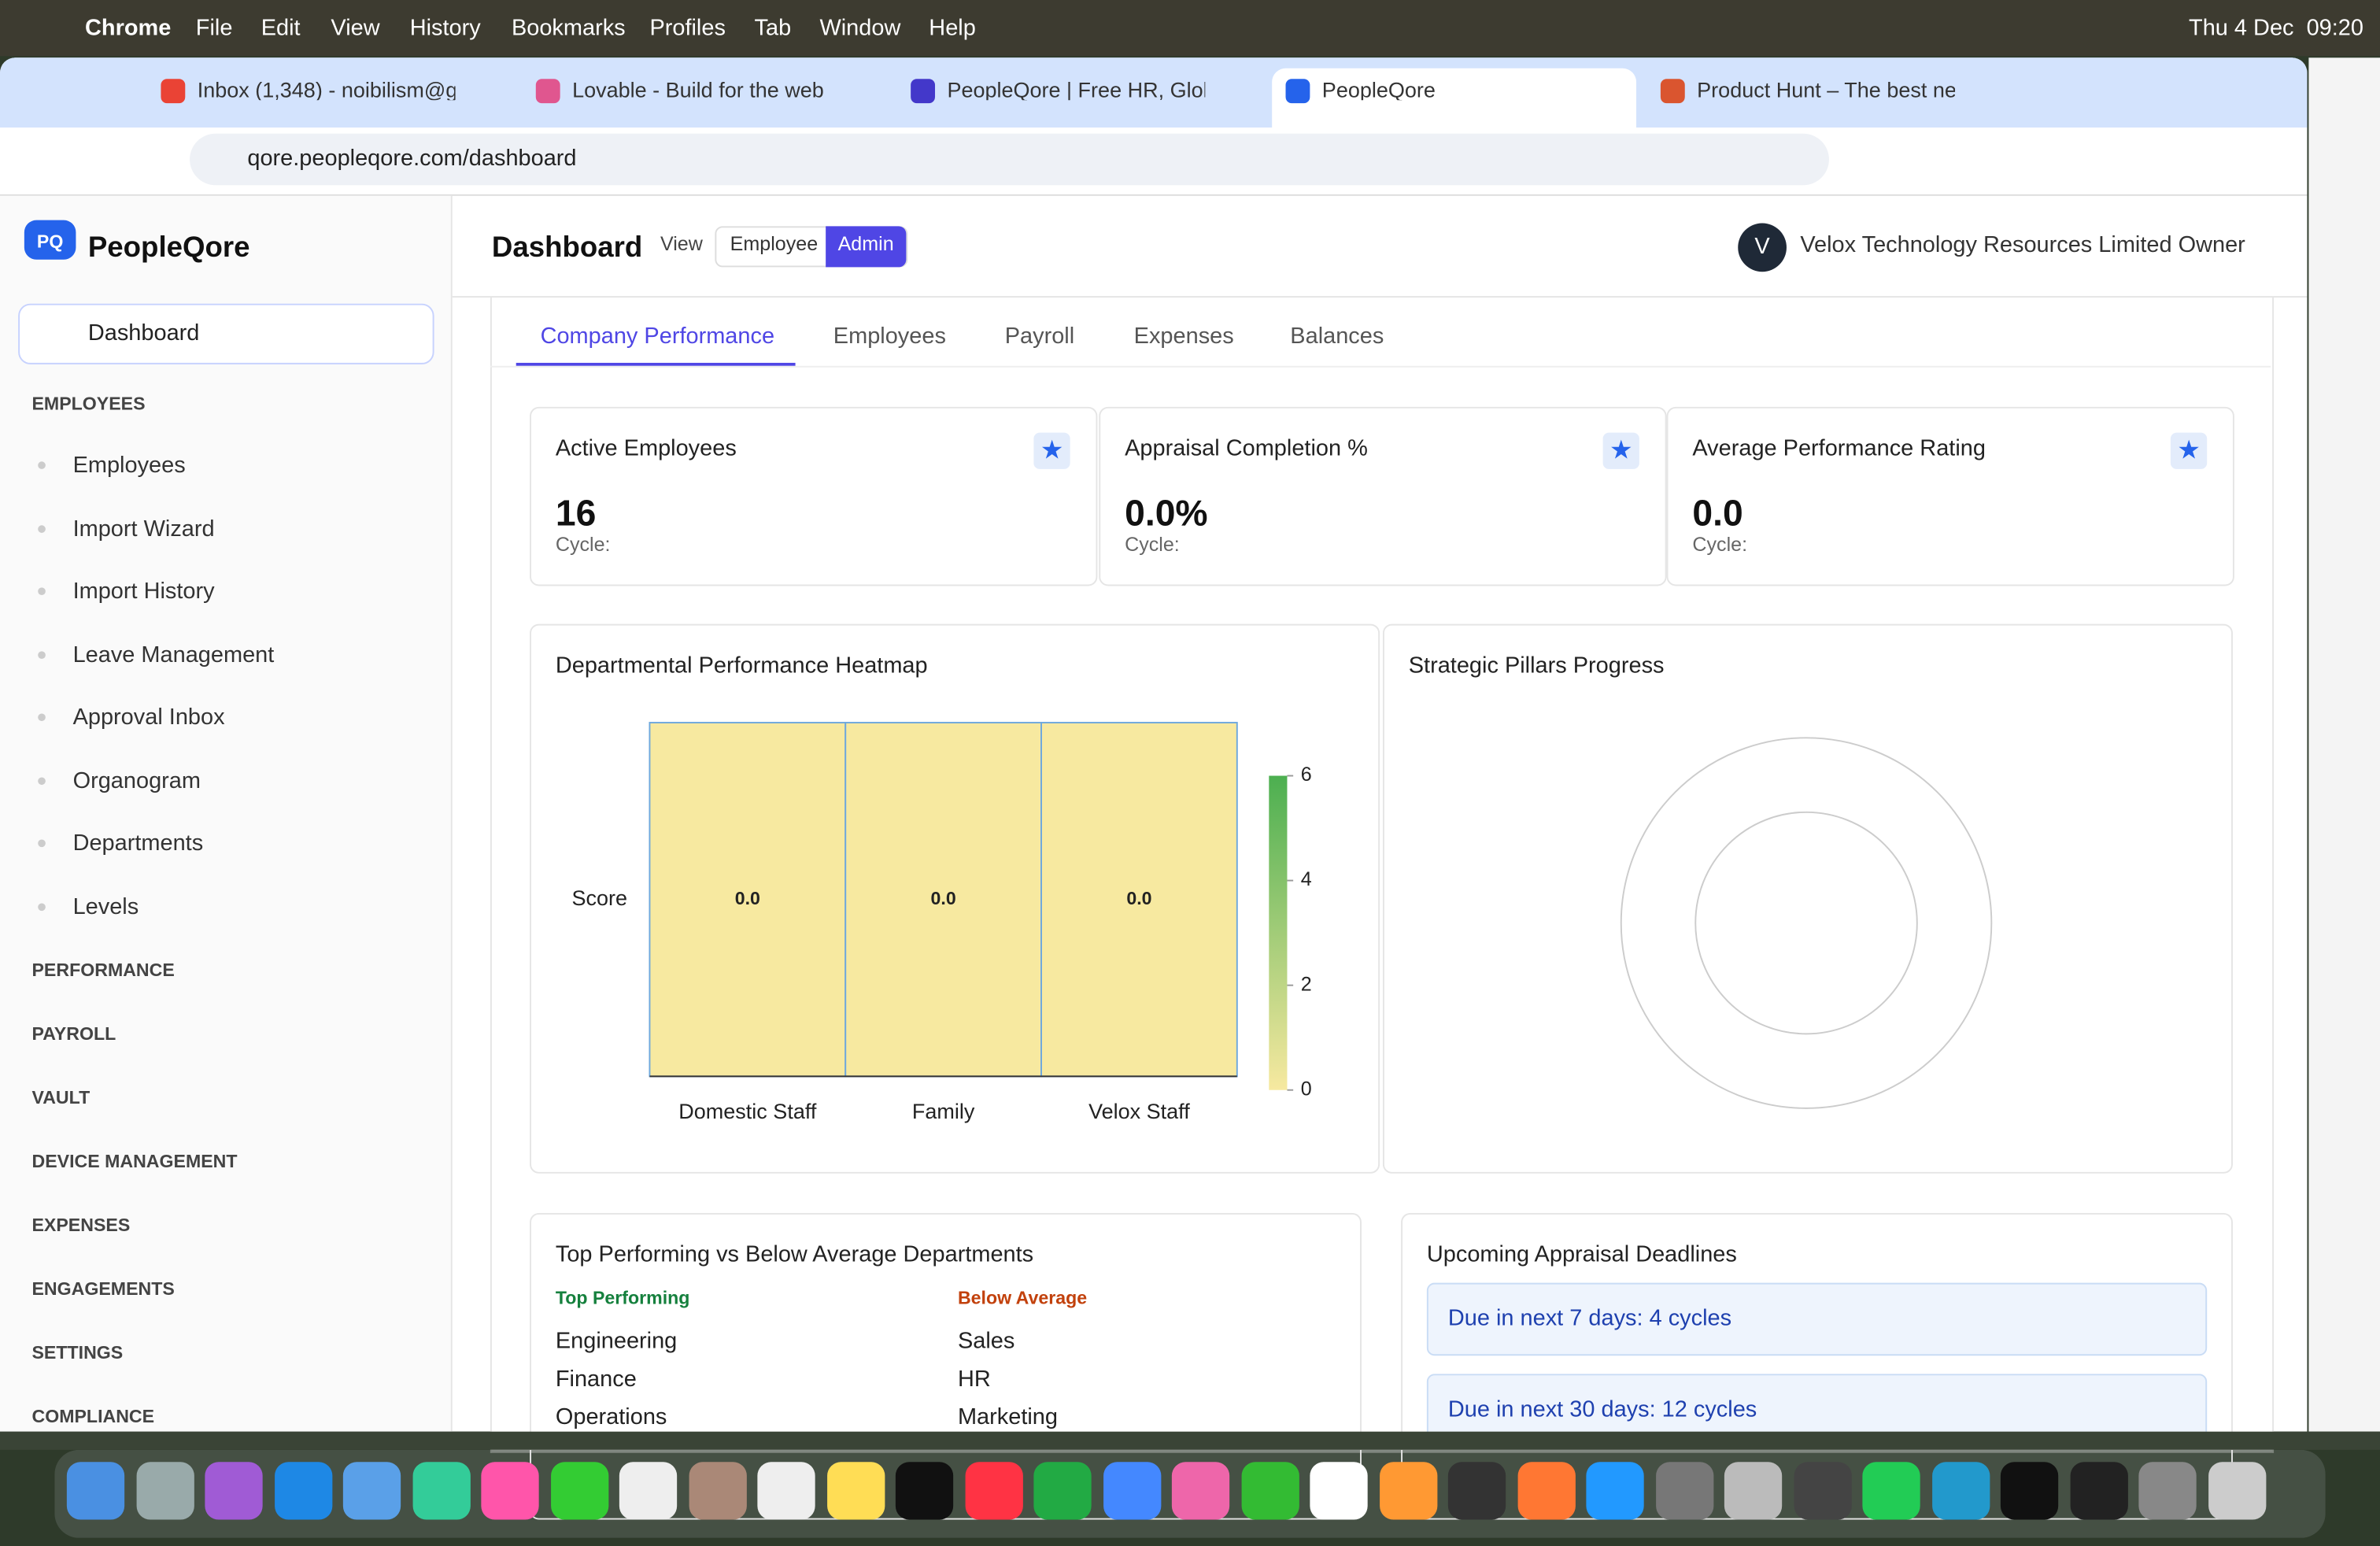 The image size is (2380, 1546). Describe the element at coordinates (138, 843) in the screenshot. I see `nav-item: Departments` at that location.